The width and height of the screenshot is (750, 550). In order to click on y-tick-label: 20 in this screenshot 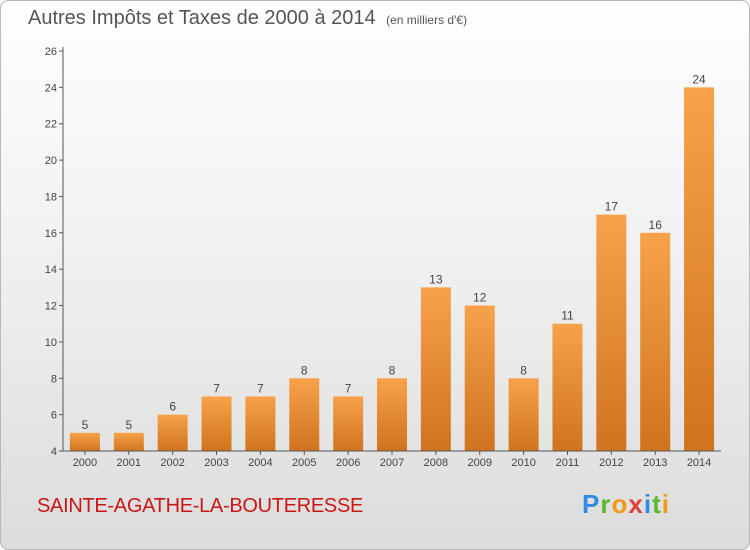, I will do `click(51, 161)`.